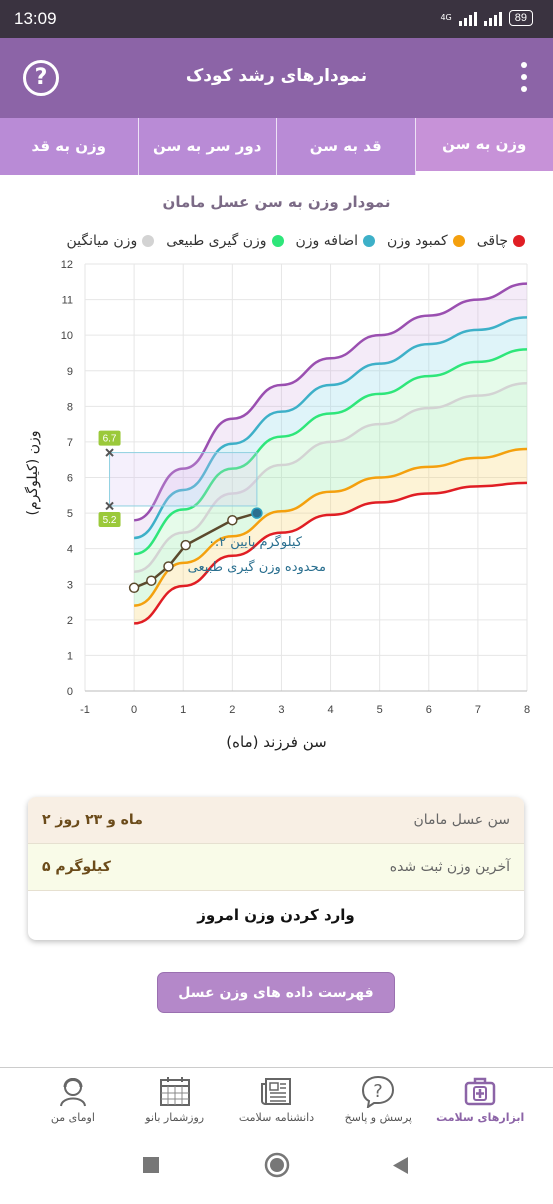  I want to click on legend-item-average: وزن میانگین, so click(110, 241).